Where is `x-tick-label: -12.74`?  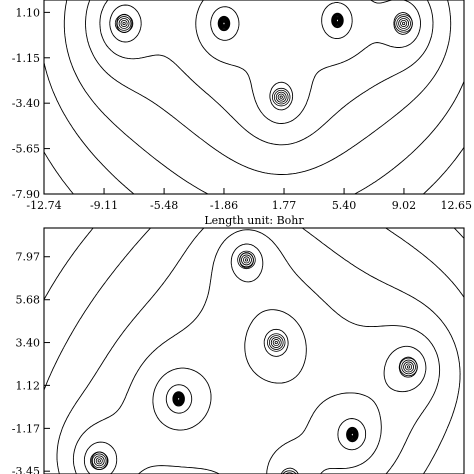
x-tick-label: -12.74 is located at coordinates (43, 205).